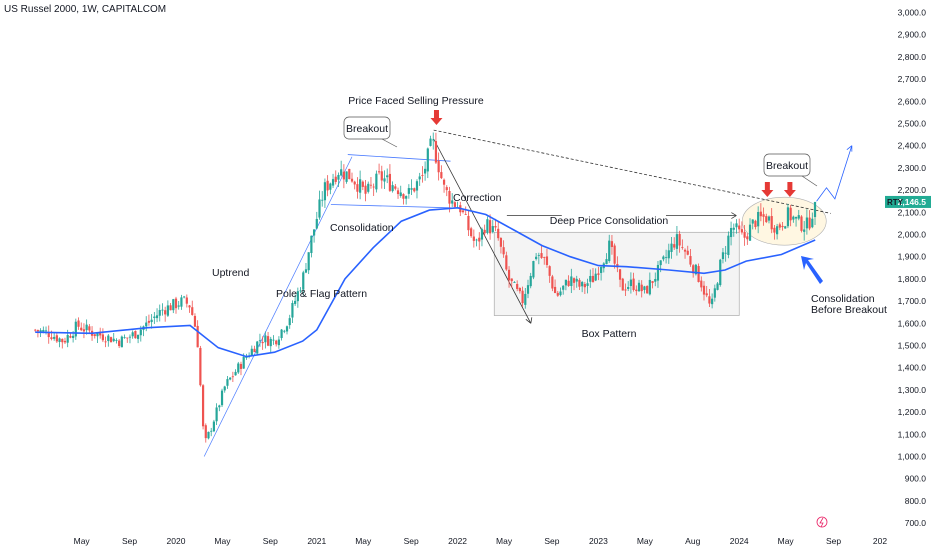 This screenshot has width=932, height=550. I want to click on y-tick-label: 800.0, so click(916, 501).